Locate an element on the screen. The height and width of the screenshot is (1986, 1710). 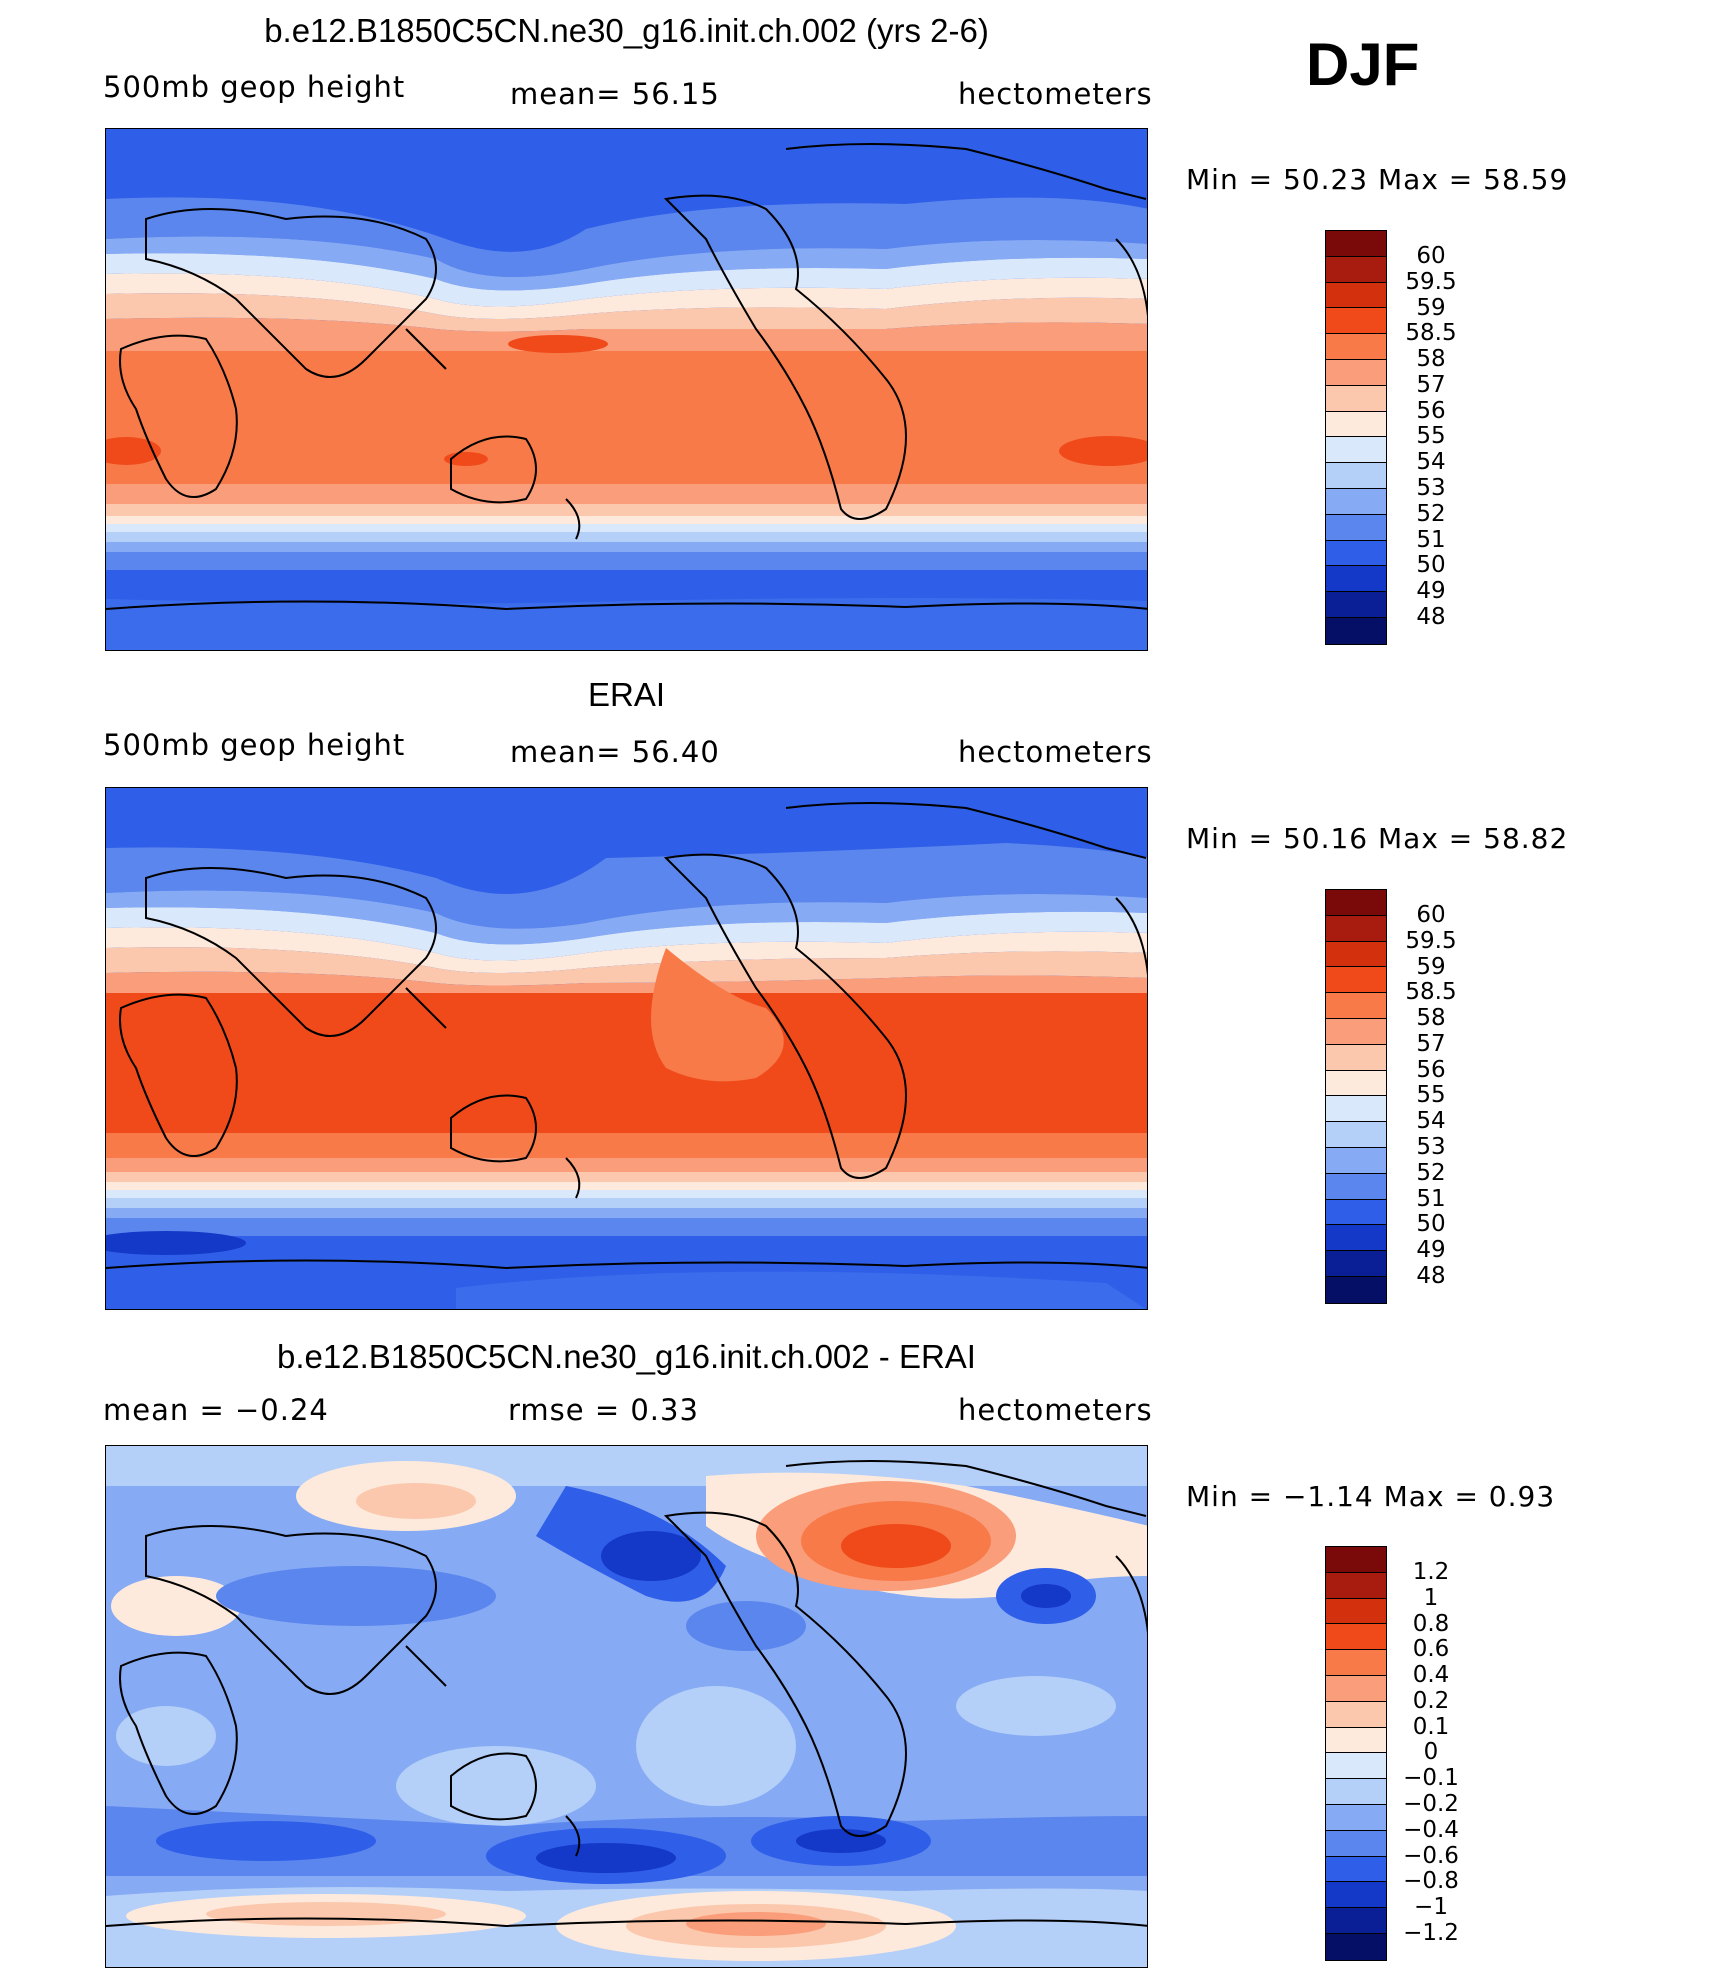
panel1-minmax: Min = 50.23 Max = 58.59 is located at coordinates (1377, 179).